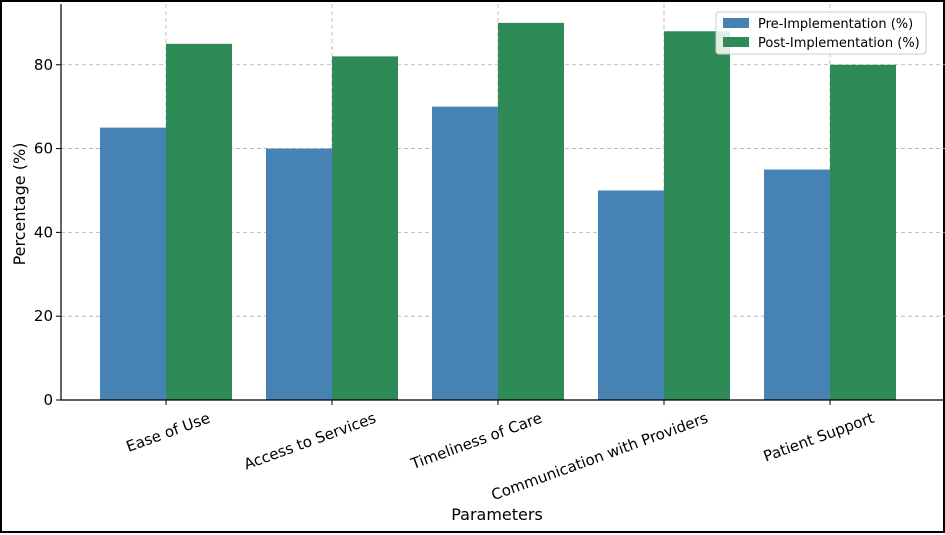  What do you see at coordinates (168, 432) in the screenshot?
I see `x-tick-label: Ease of Use` at bounding box center [168, 432].